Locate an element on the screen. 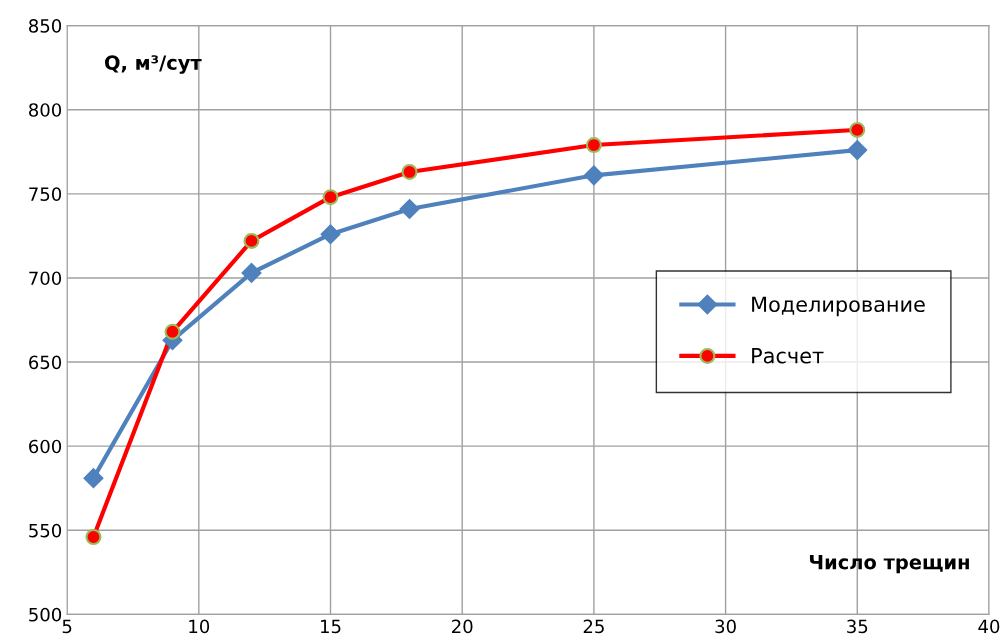  y-tick-label: 550 is located at coordinates (45, 530).